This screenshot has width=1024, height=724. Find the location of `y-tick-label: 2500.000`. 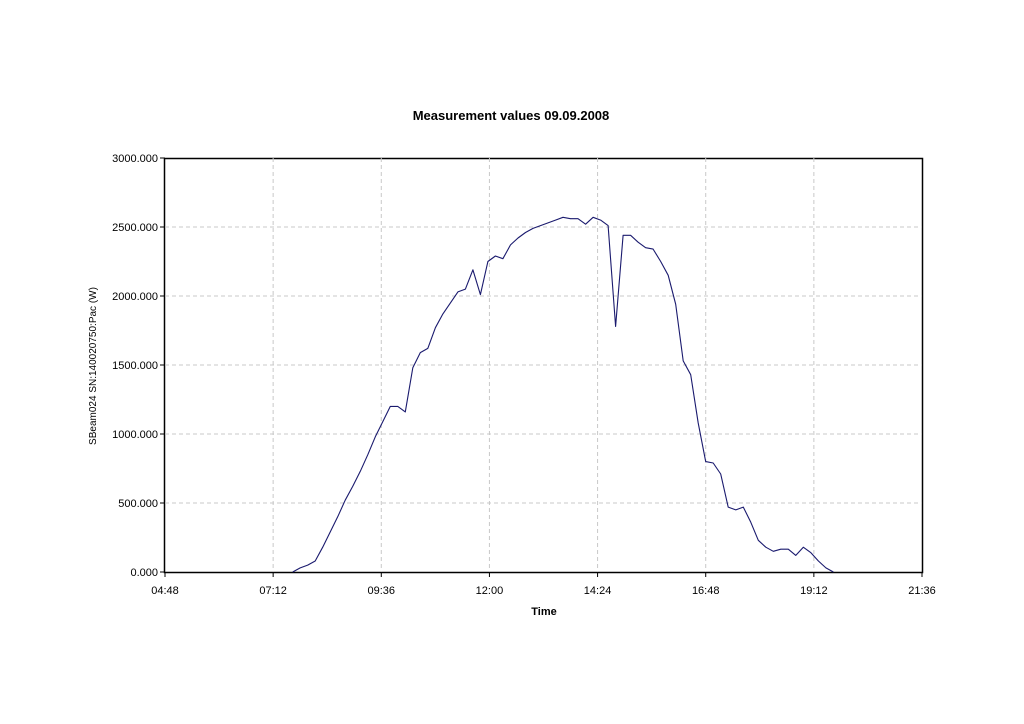

y-tick-label: 2500.000 is located at coordinates (135, 228).